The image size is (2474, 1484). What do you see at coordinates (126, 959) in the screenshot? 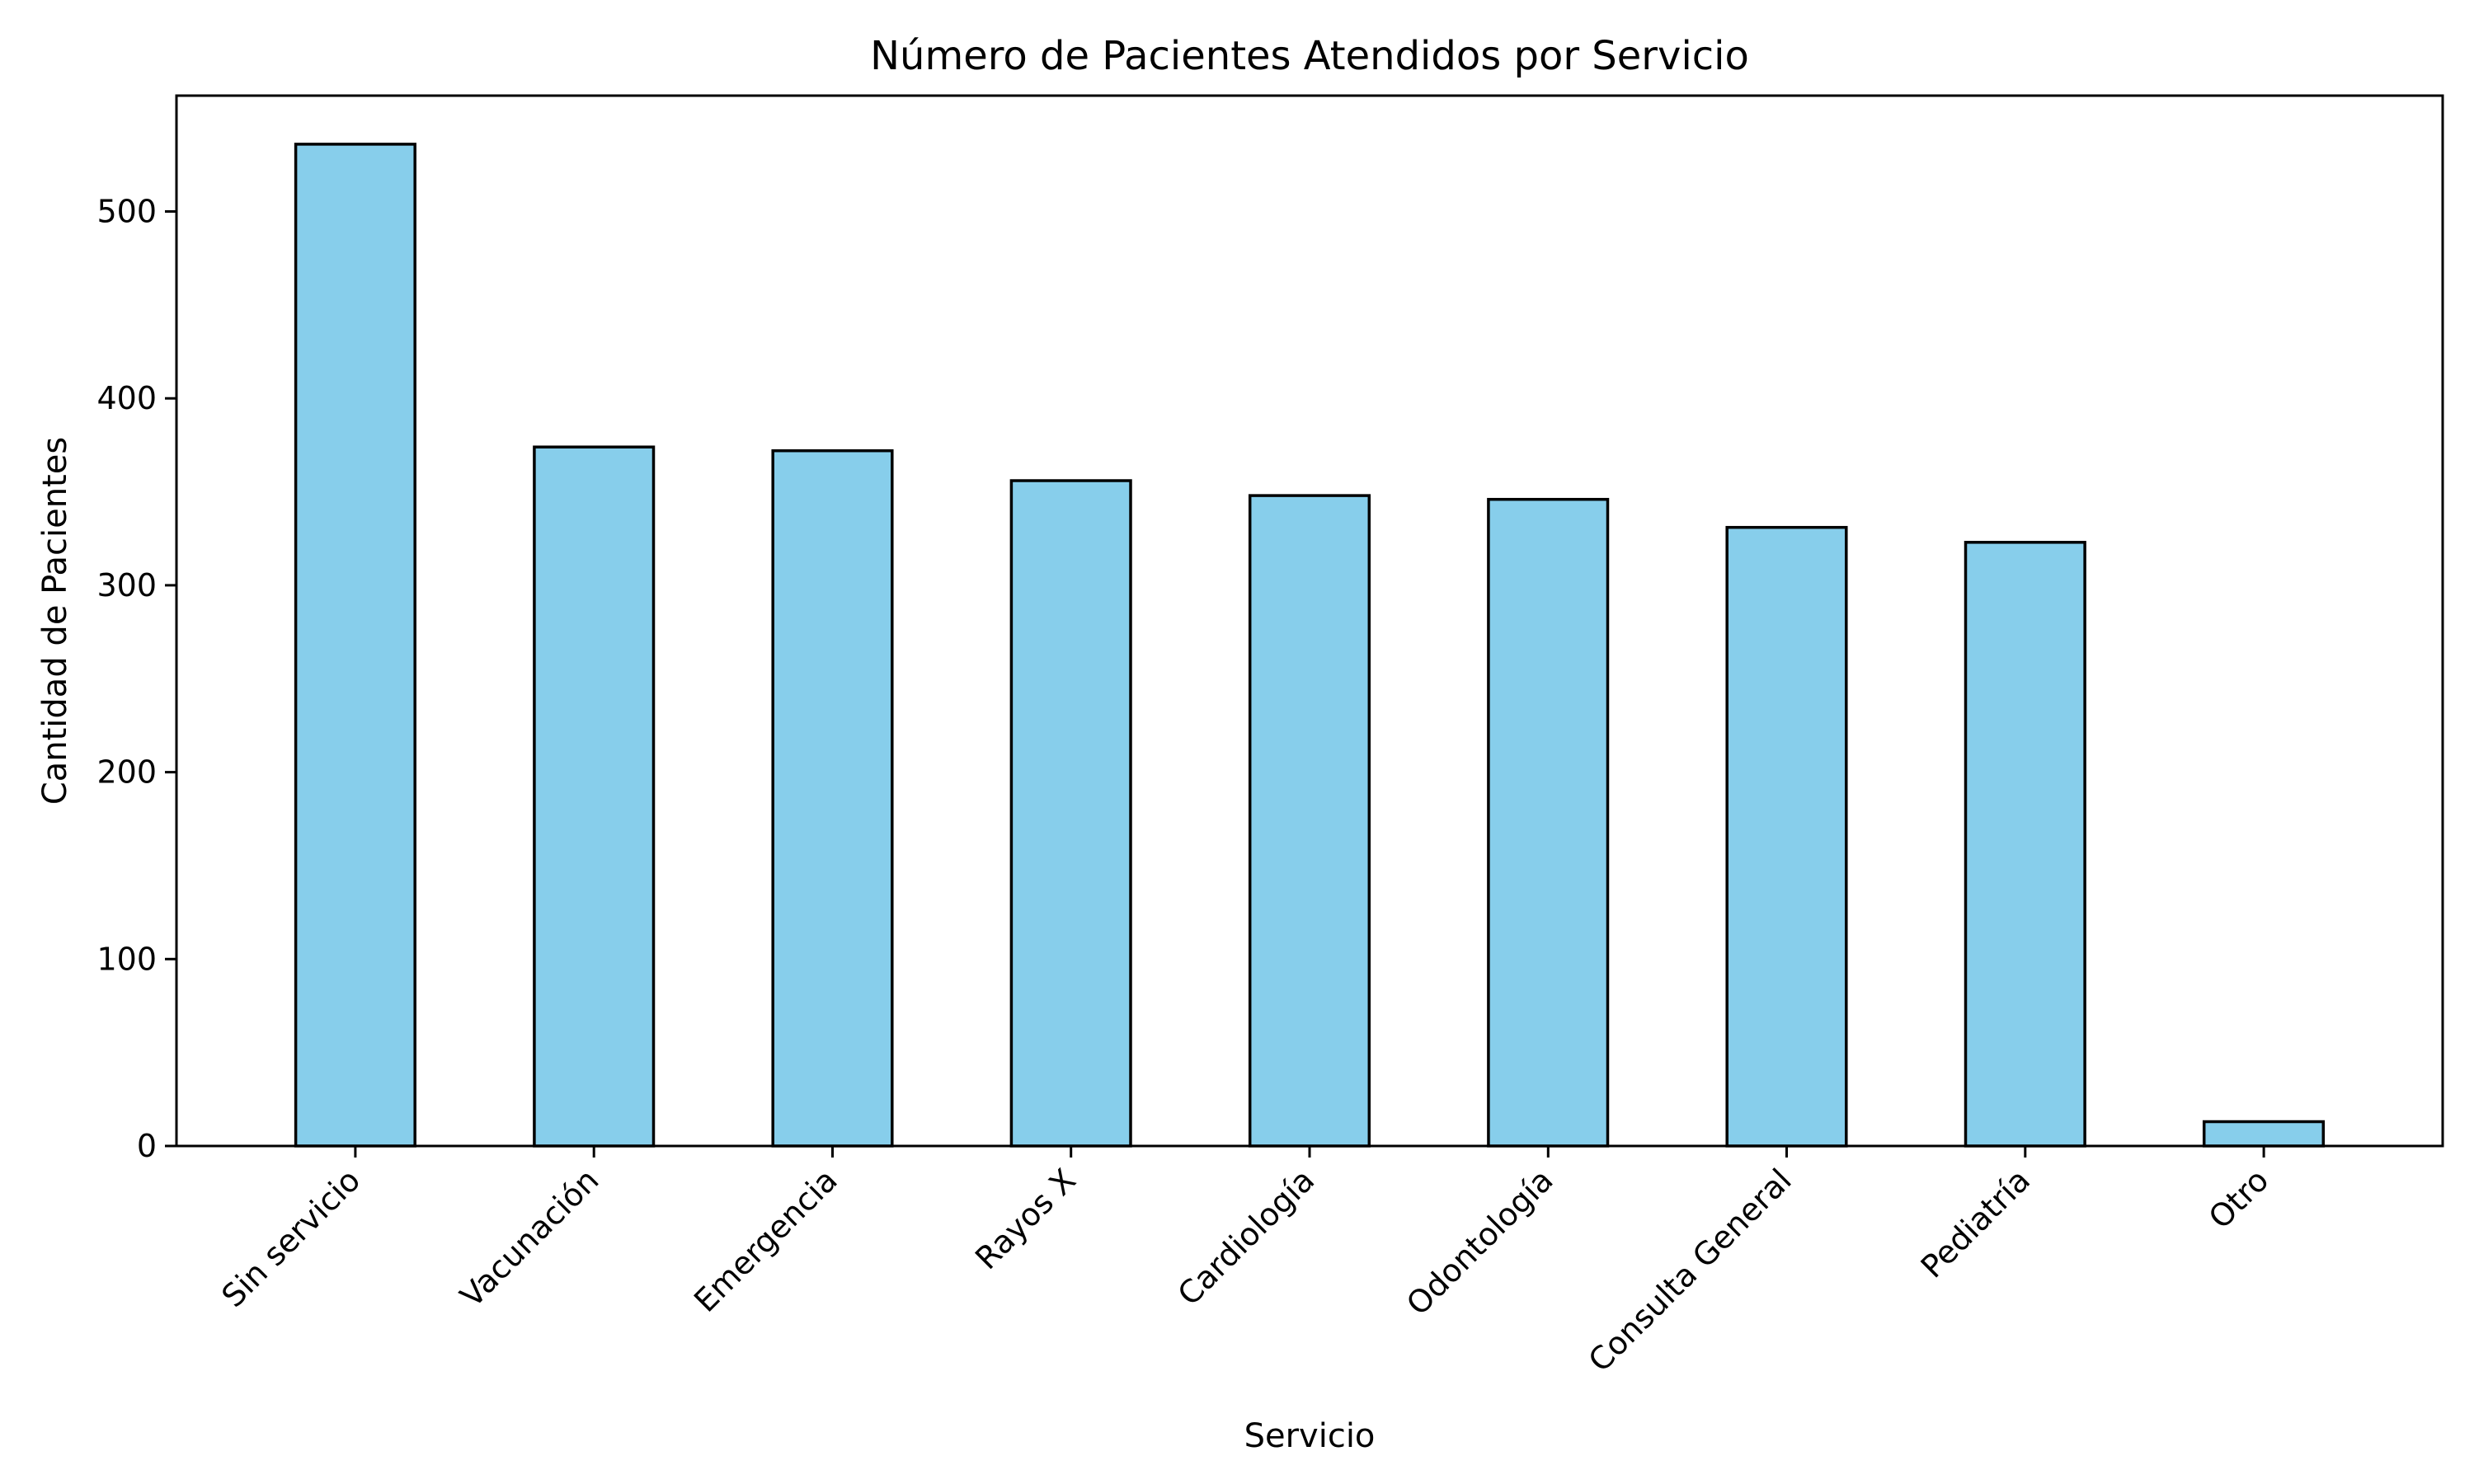
I see `y-tick-label-1: 100` at bounding box center [126, 959].